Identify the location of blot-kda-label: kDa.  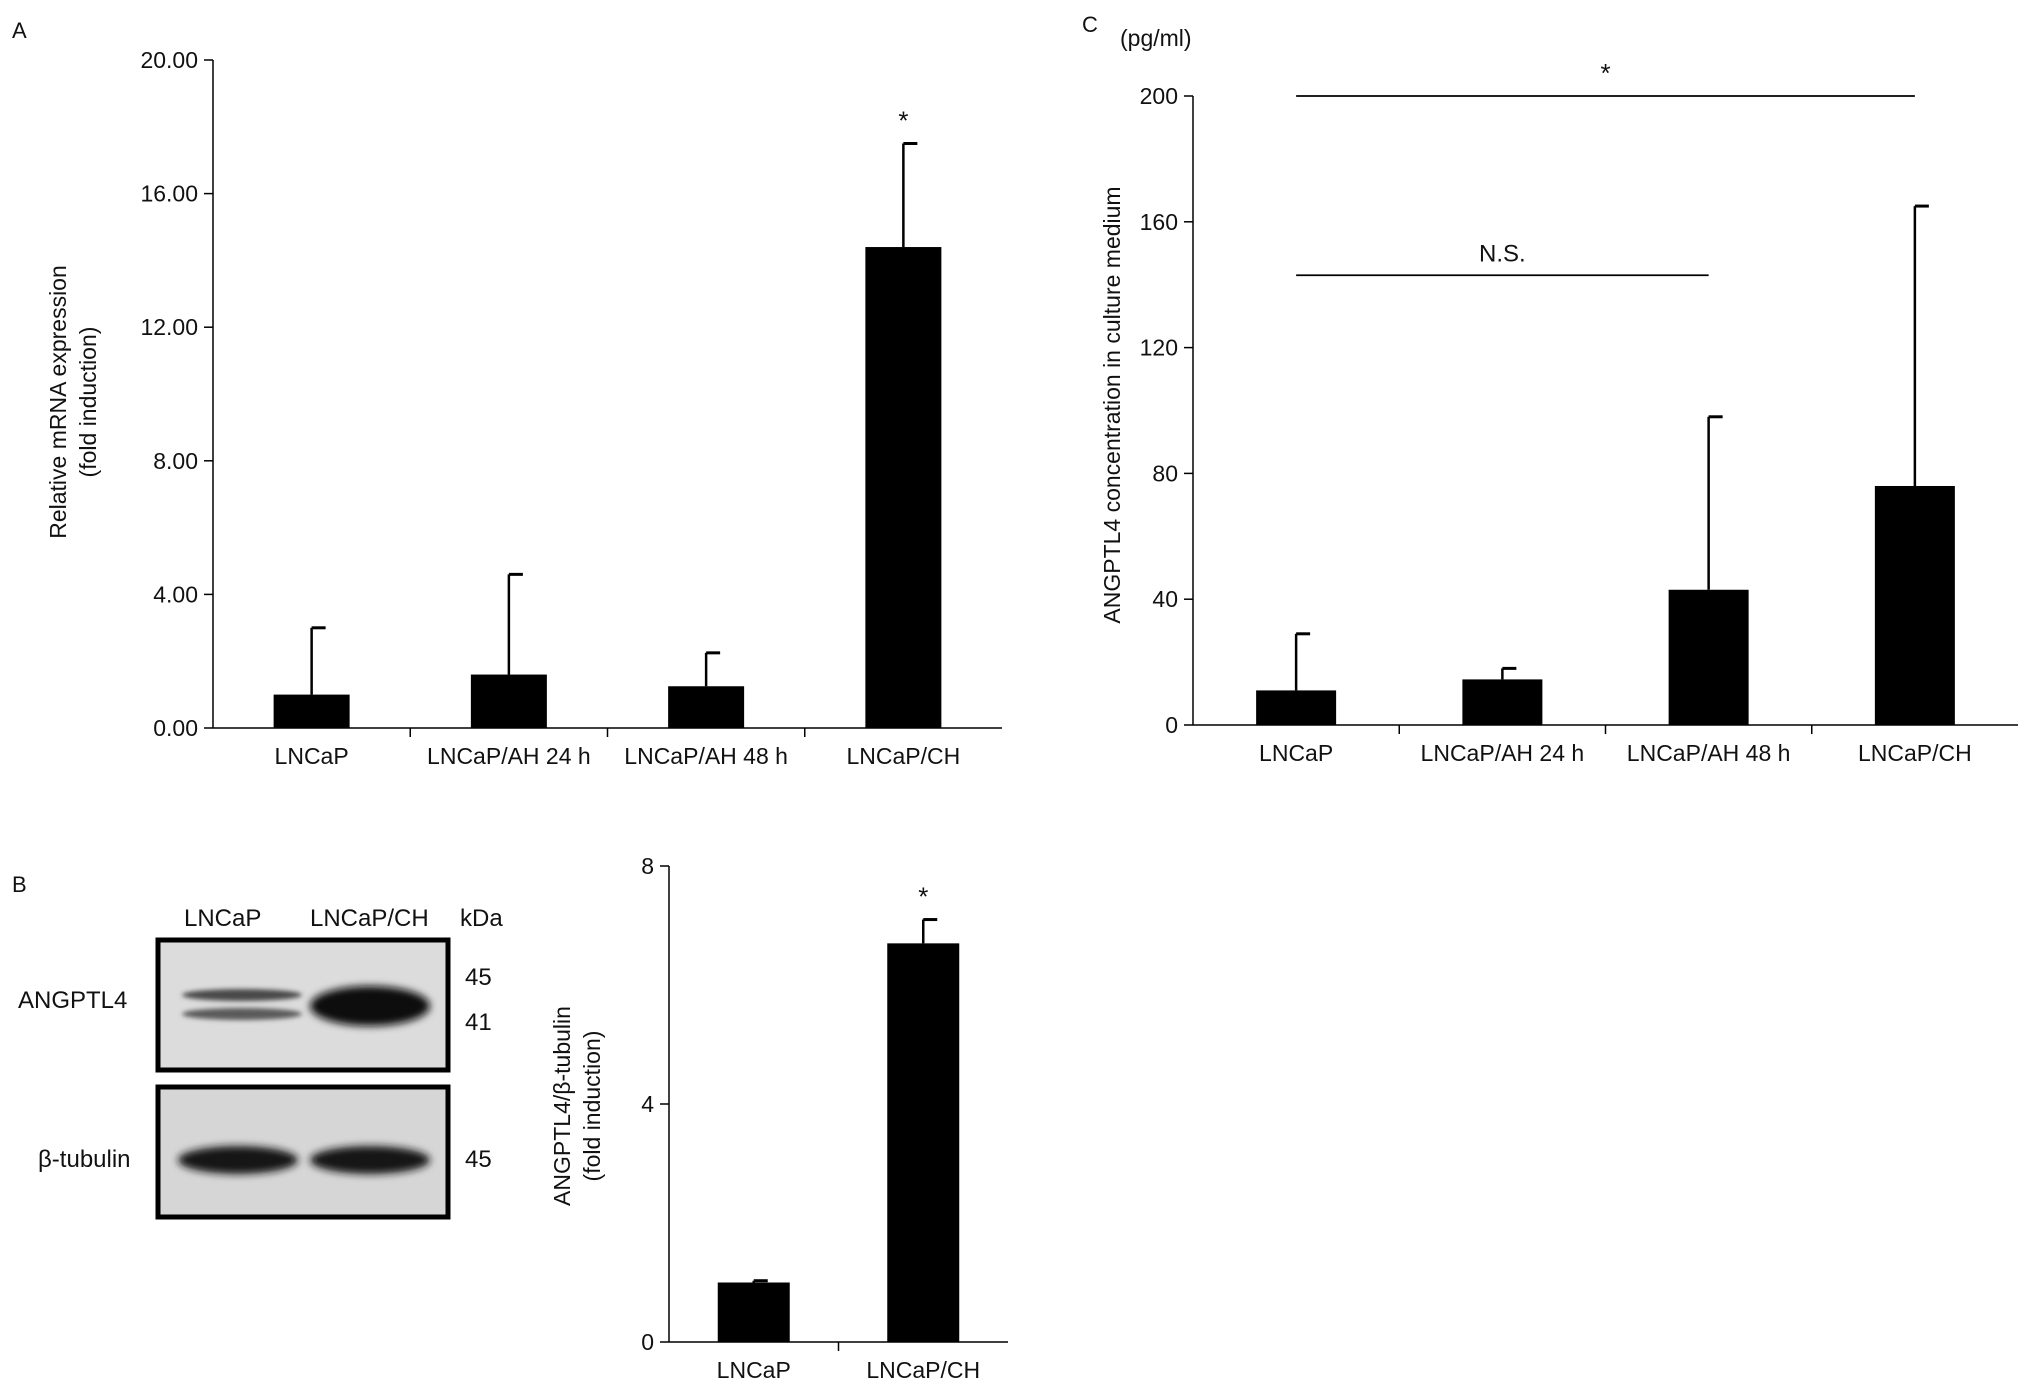
(481, 918).